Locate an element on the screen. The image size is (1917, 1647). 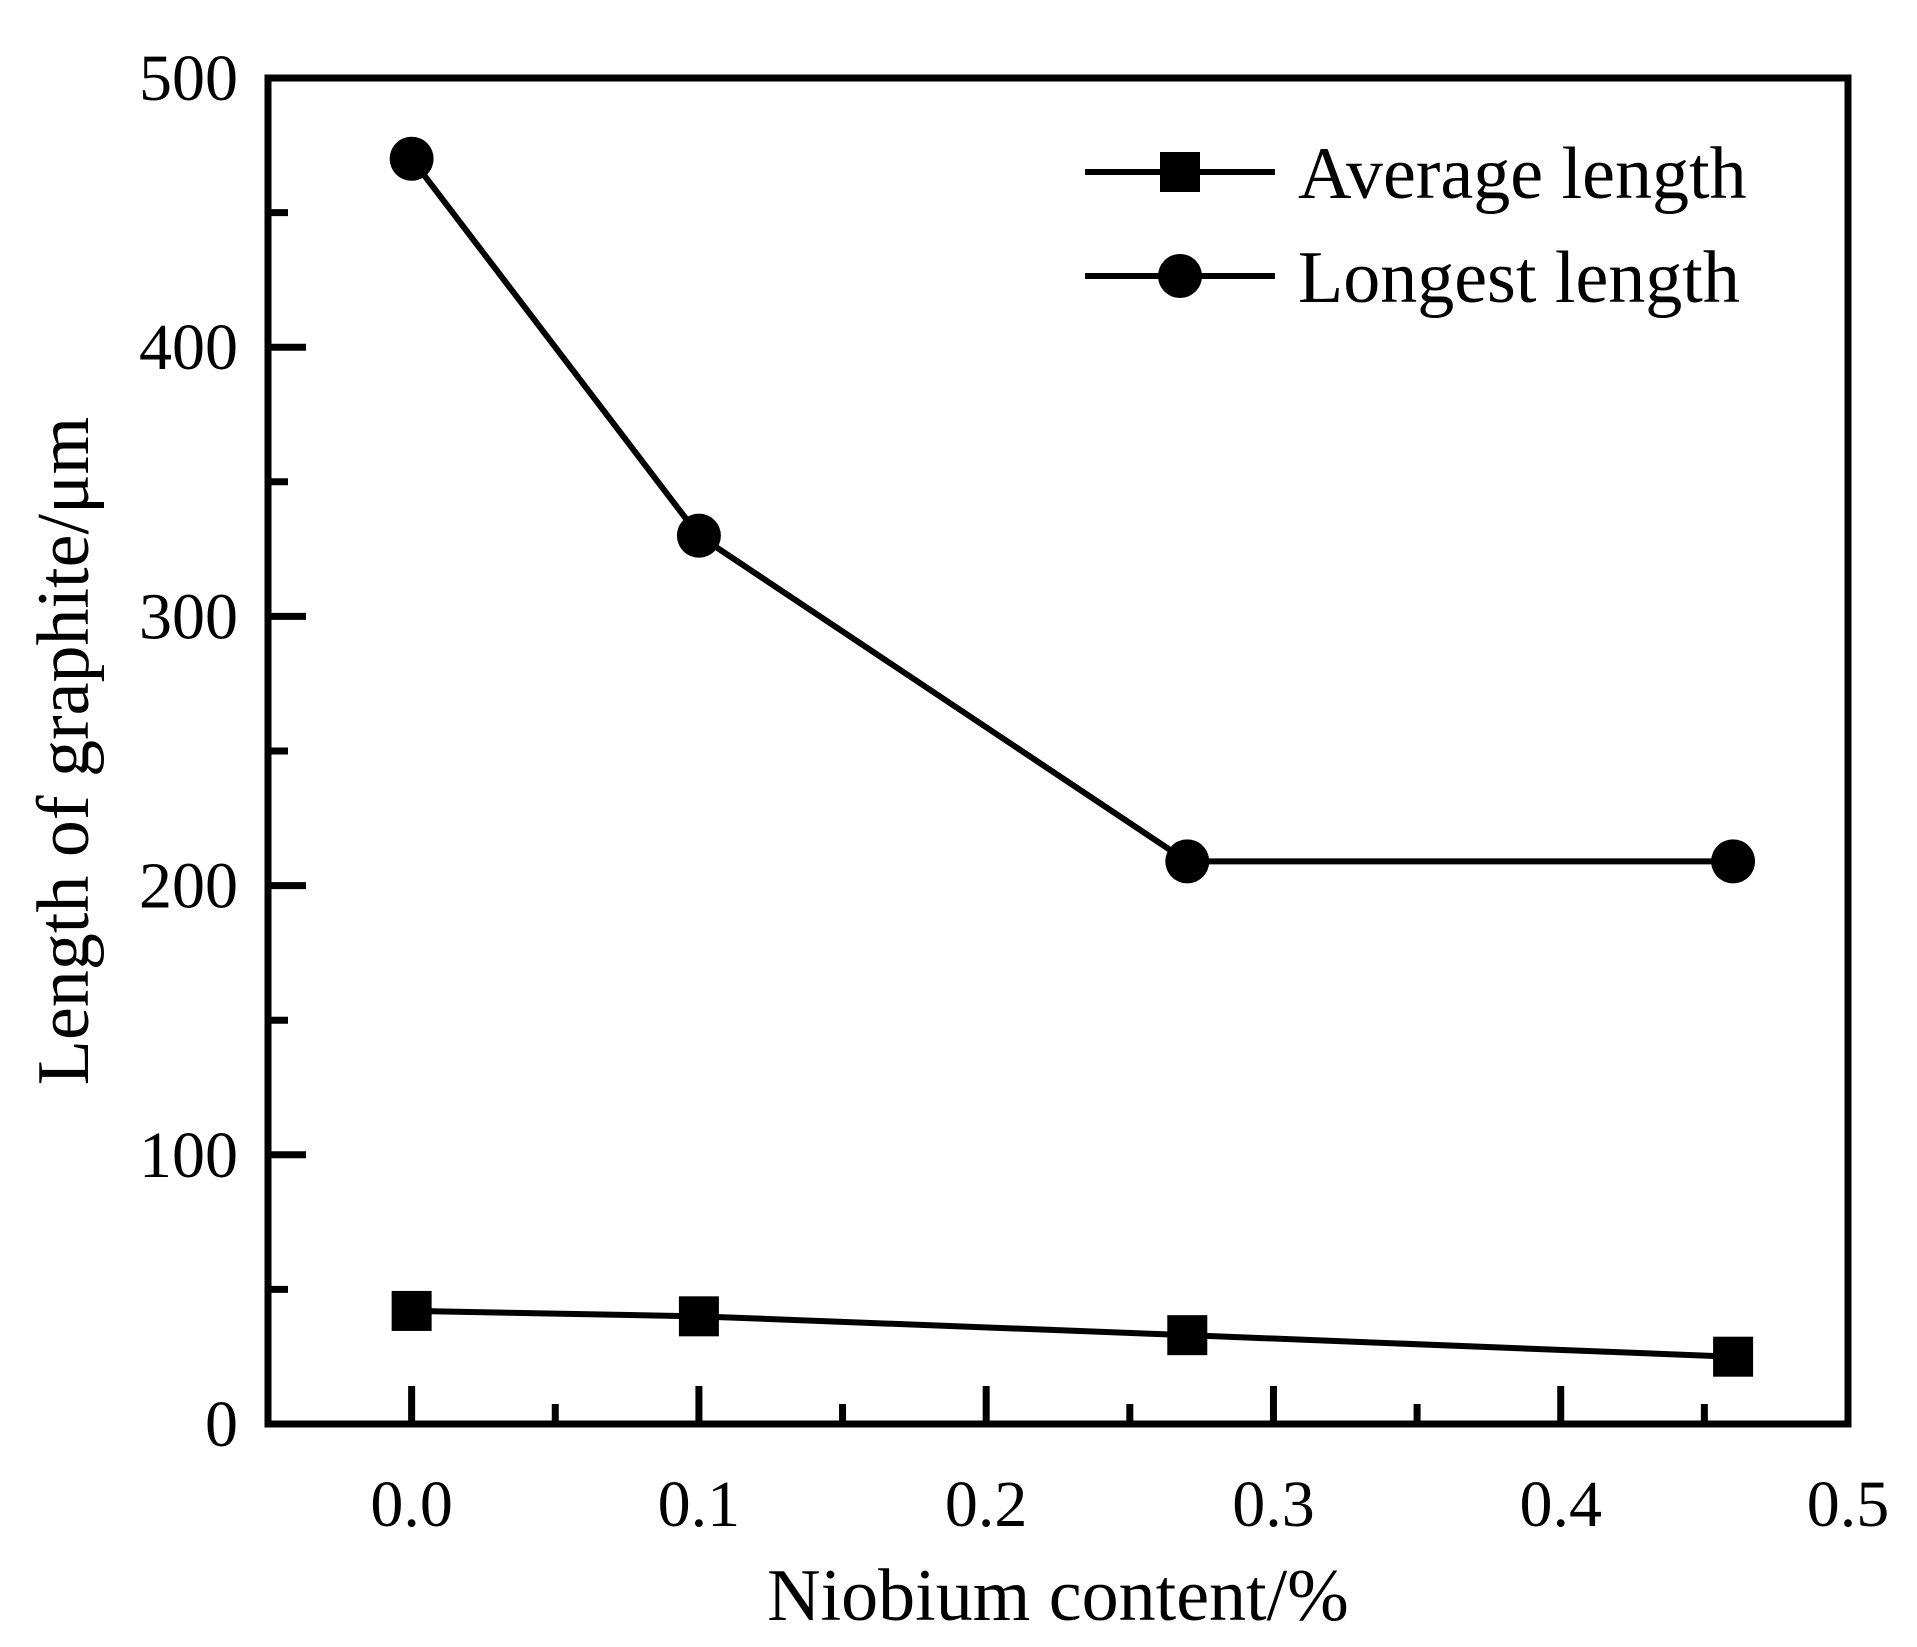
x-tick-label: 0.4 is located at coordinates (1560, 1504).